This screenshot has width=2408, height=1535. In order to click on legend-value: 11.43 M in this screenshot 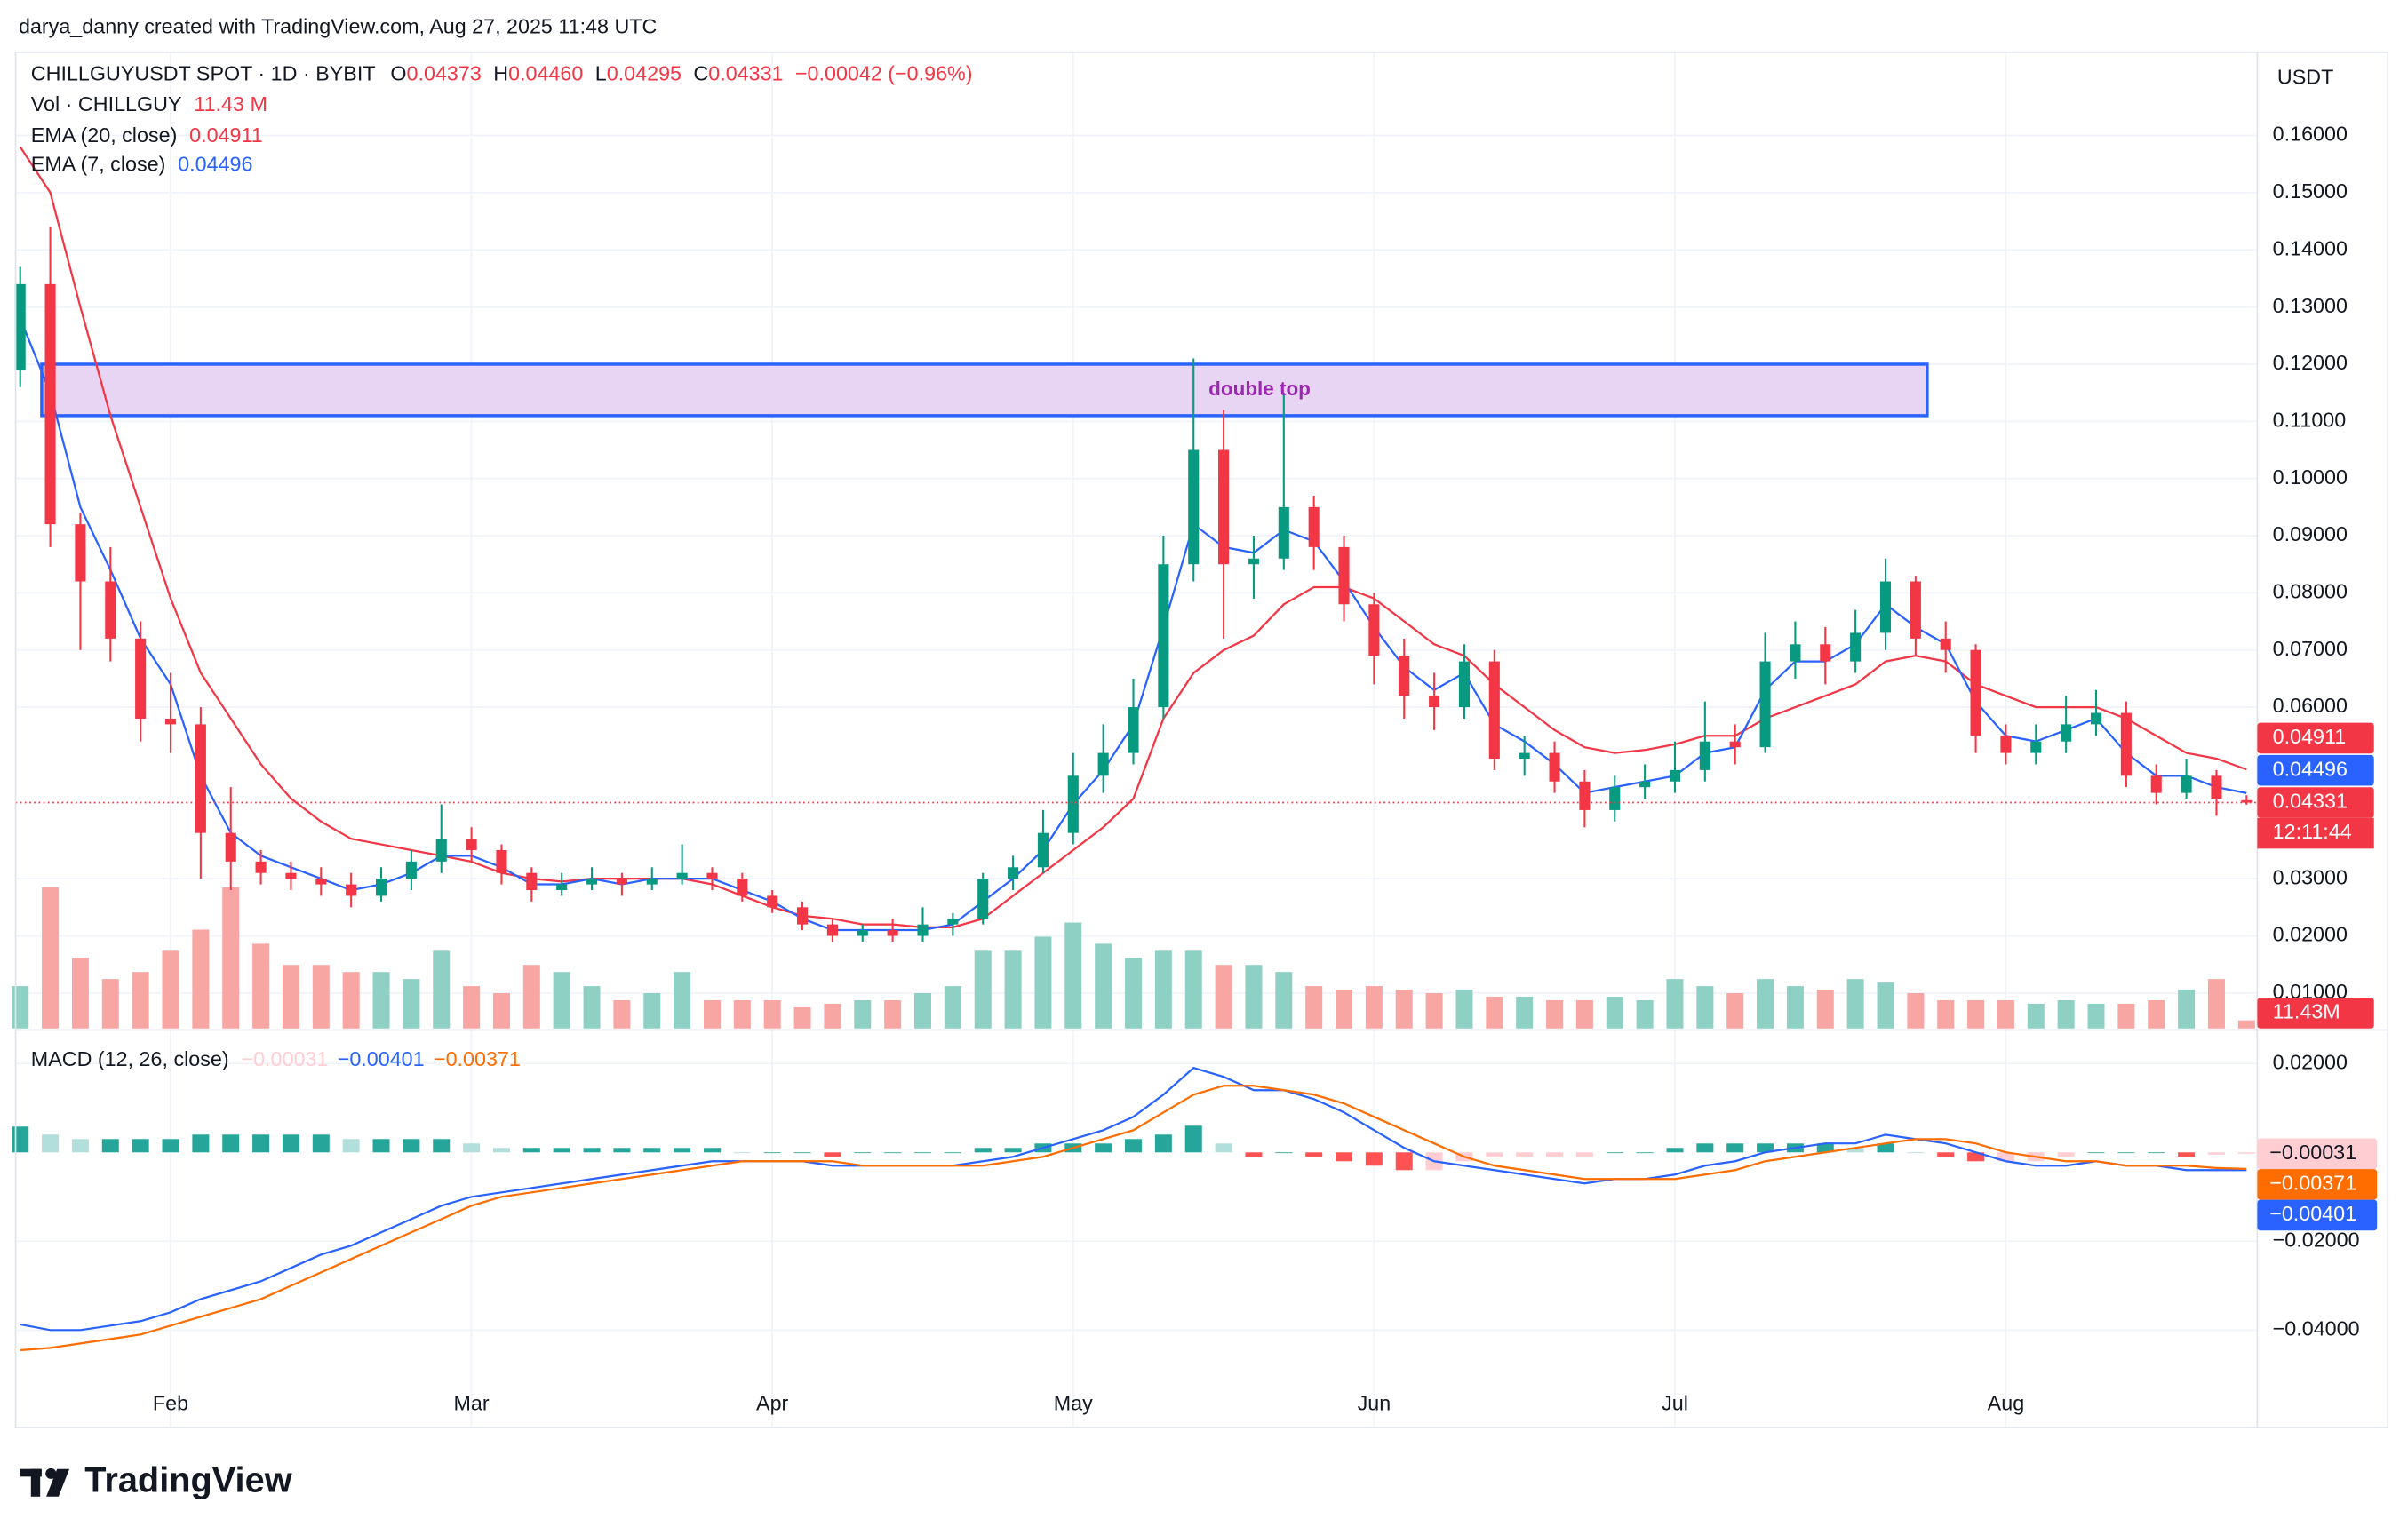, I will do `click(230, 103)`.